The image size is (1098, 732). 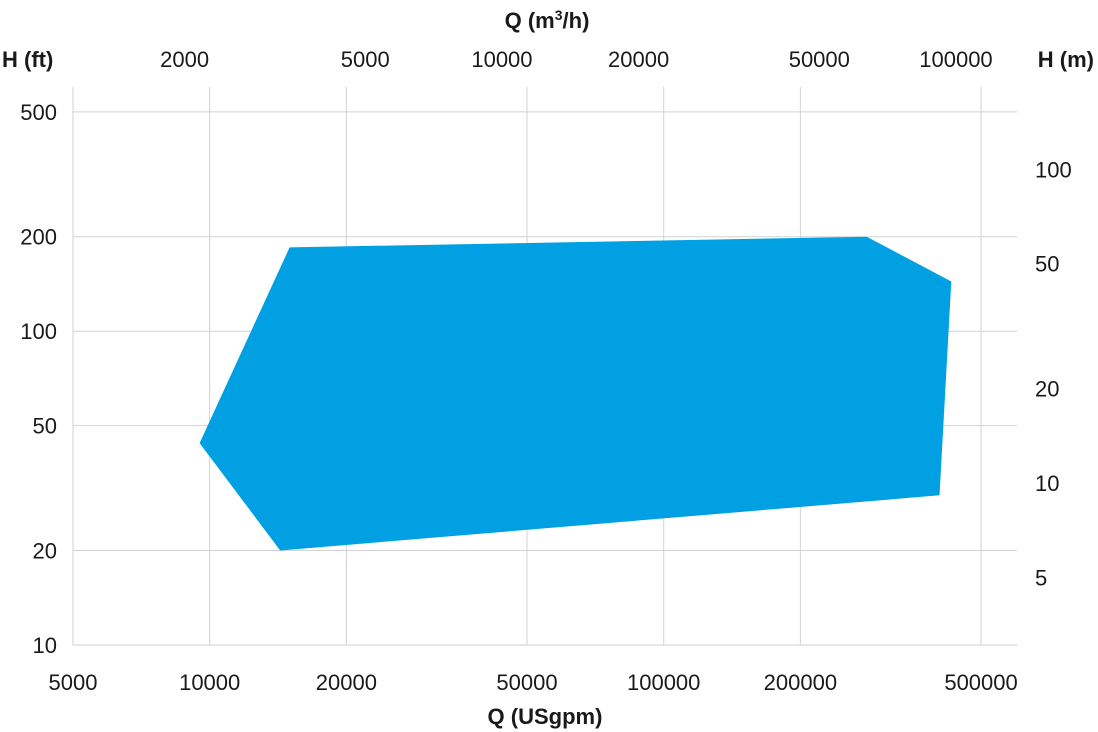 I want to click on x-top-tick-label-4: 50000, so click(x=819, y=59).